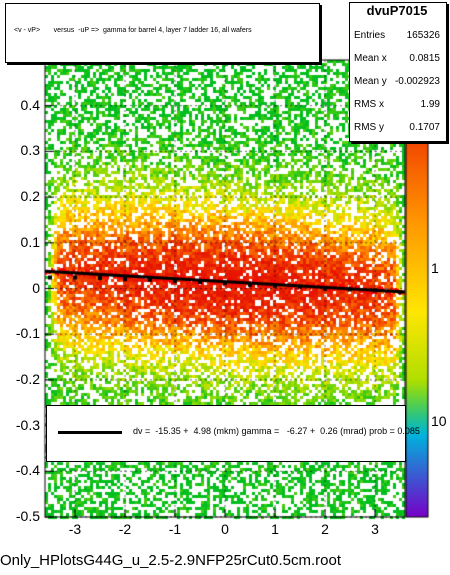  I want to click on stats-value: -0.002923, so click(417, 81).